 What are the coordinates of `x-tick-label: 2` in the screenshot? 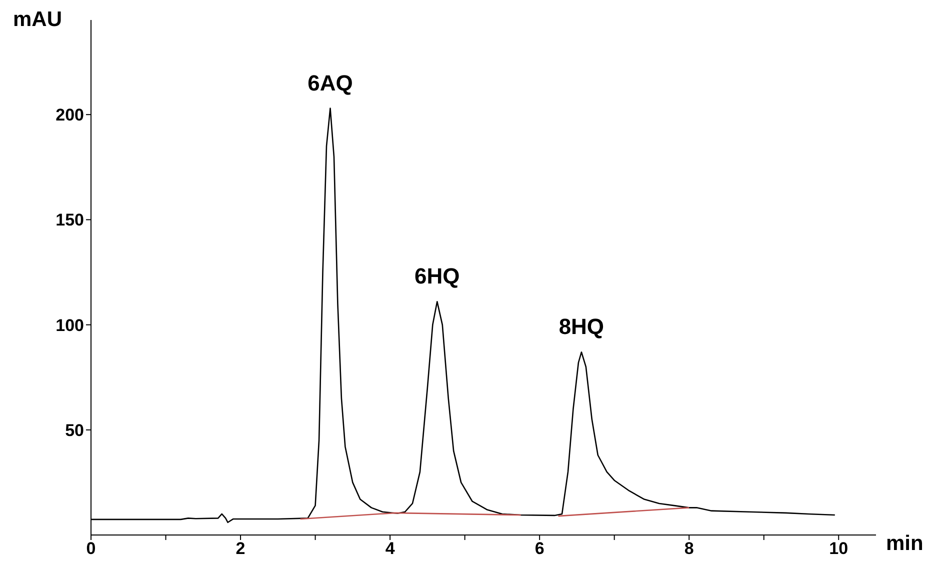 It's located at (241, 548).